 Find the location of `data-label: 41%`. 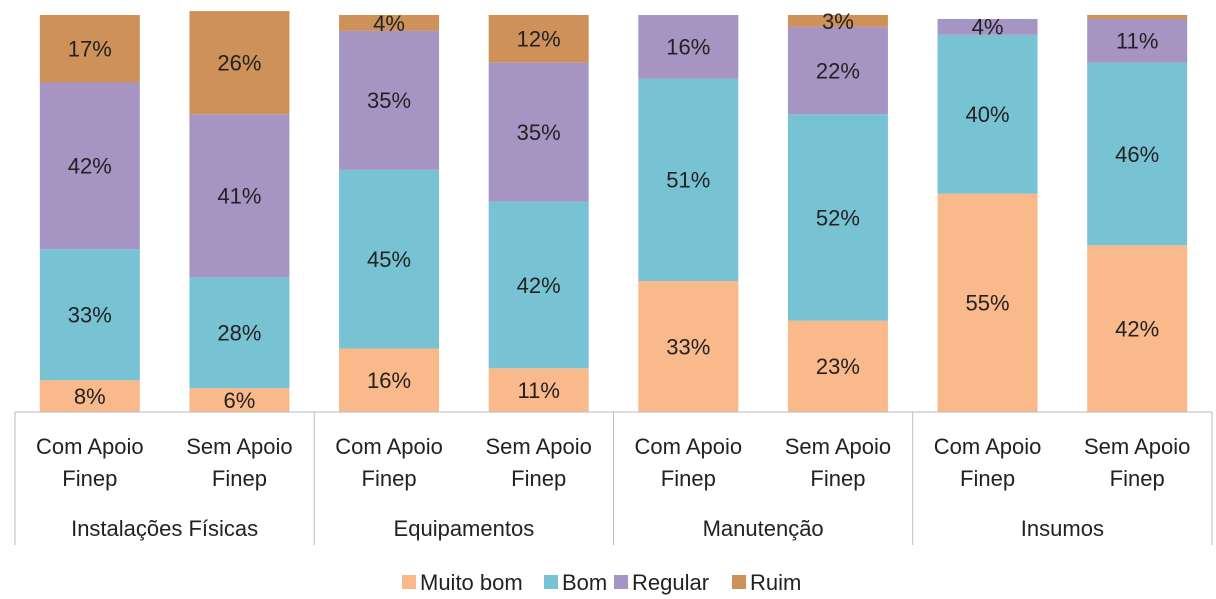

data-label: 41% is located at coordinates (239, 195).